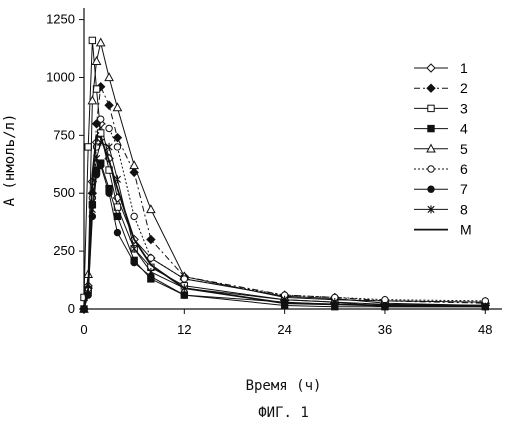 The height and width of the screenshot is (433, 507). Describe the element at coordinates (184, 329) in the screenshot. I see `x-tick-label: 12` at that location.